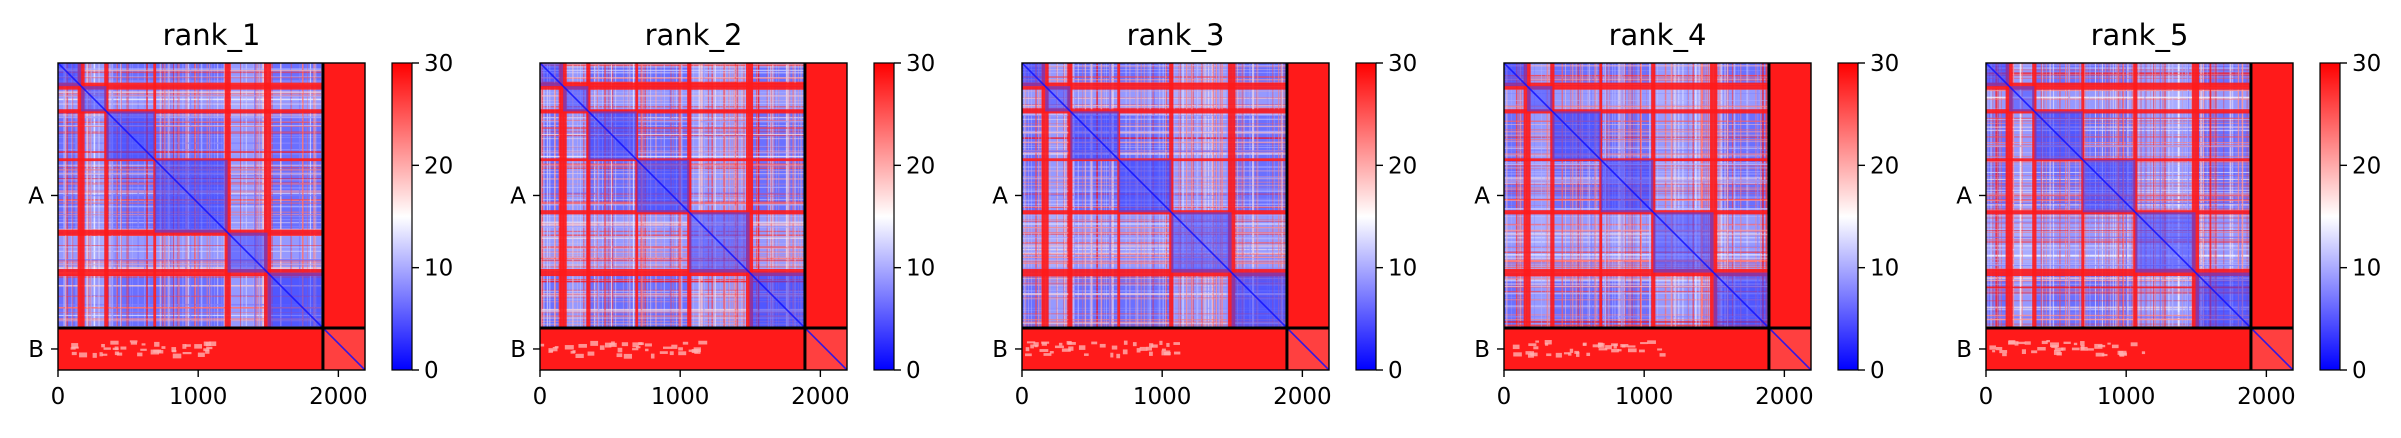 This screenshot has height=438, width=2401. I want to click on colorbar, so click(2330, 216).